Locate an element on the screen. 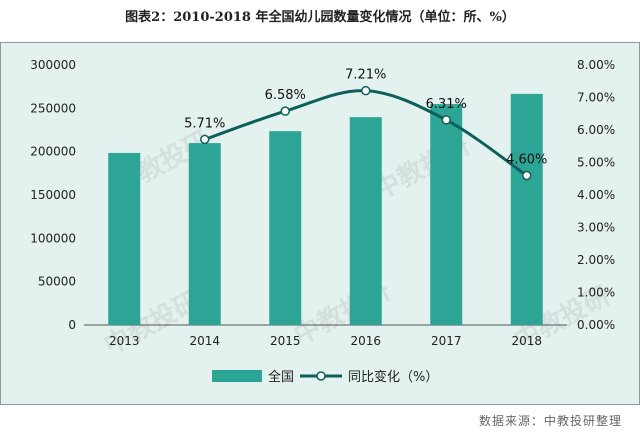 The height and width of the screenshot is (438, 640). data-label-2015: 6.58% is located at coordinates (285, 95).